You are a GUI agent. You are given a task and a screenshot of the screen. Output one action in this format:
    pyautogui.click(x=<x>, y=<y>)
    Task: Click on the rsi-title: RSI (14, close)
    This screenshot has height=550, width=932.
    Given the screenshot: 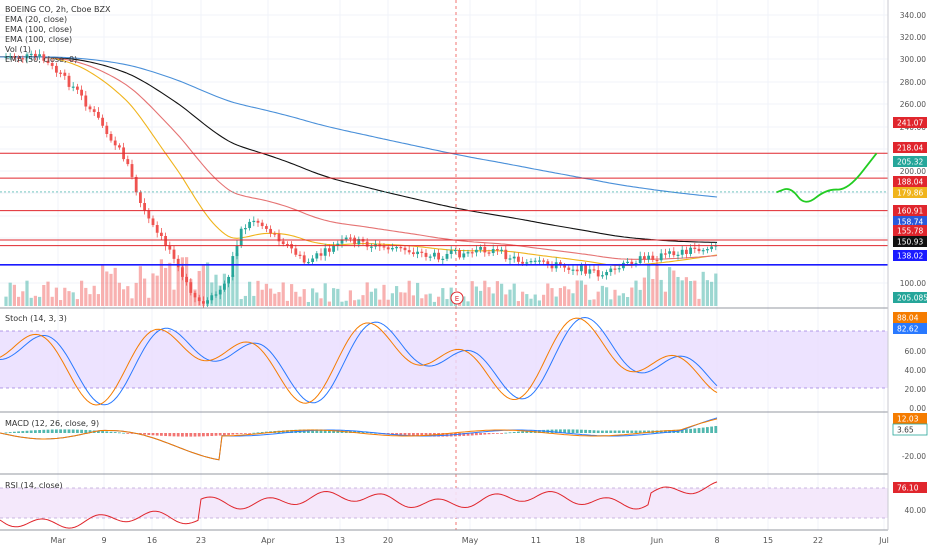 What is the action you would take?
    pyautogui.click(x=34, y=485)
    